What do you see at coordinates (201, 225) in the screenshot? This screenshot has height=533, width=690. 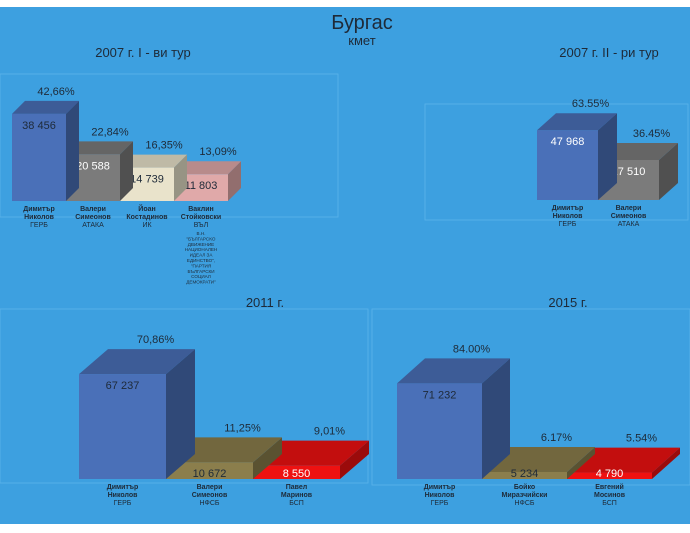 I see `party-label: ВЪЛ` at bounding box center [201, 225].